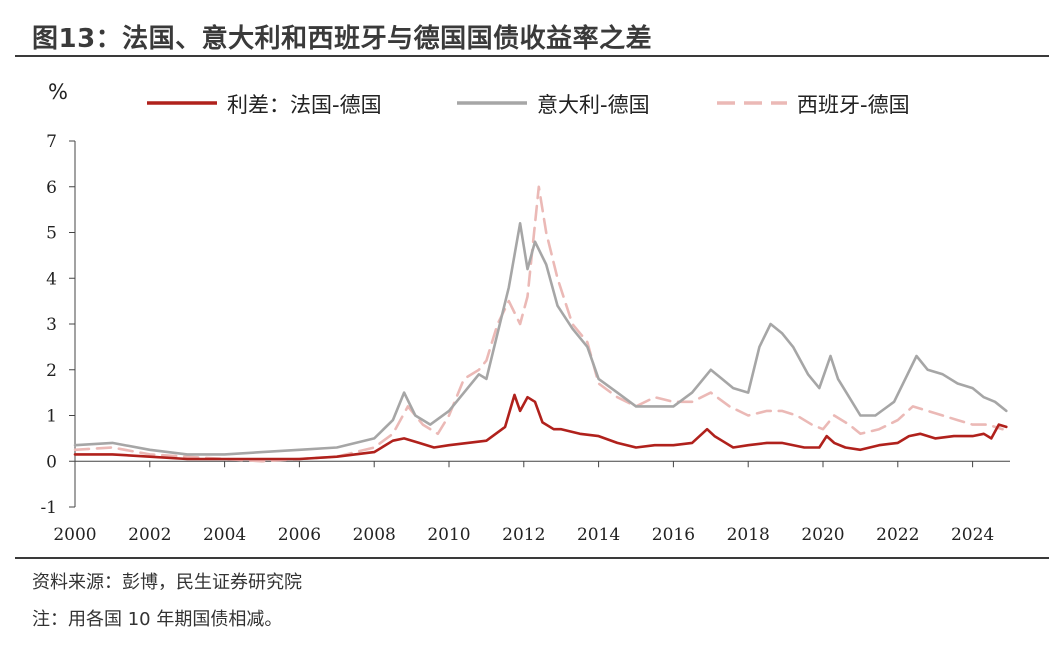 This screenshot has height=645, width=1060. I want to click on legend-label-spain: 西班牙-德国, so click(853, 105).